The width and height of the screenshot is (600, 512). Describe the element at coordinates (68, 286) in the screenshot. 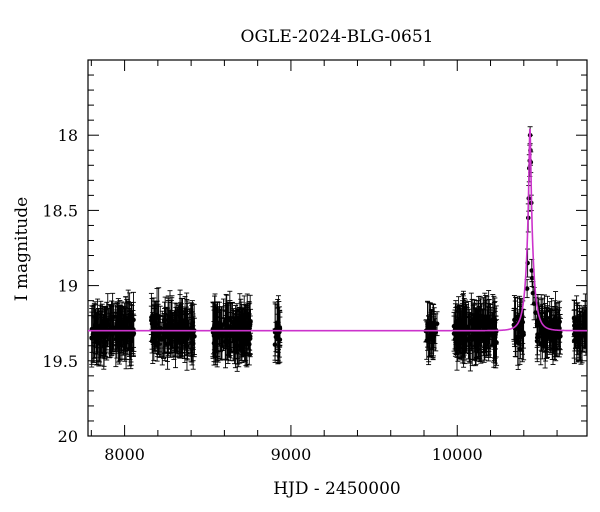

I see `y-tick-label: 19` at that location.